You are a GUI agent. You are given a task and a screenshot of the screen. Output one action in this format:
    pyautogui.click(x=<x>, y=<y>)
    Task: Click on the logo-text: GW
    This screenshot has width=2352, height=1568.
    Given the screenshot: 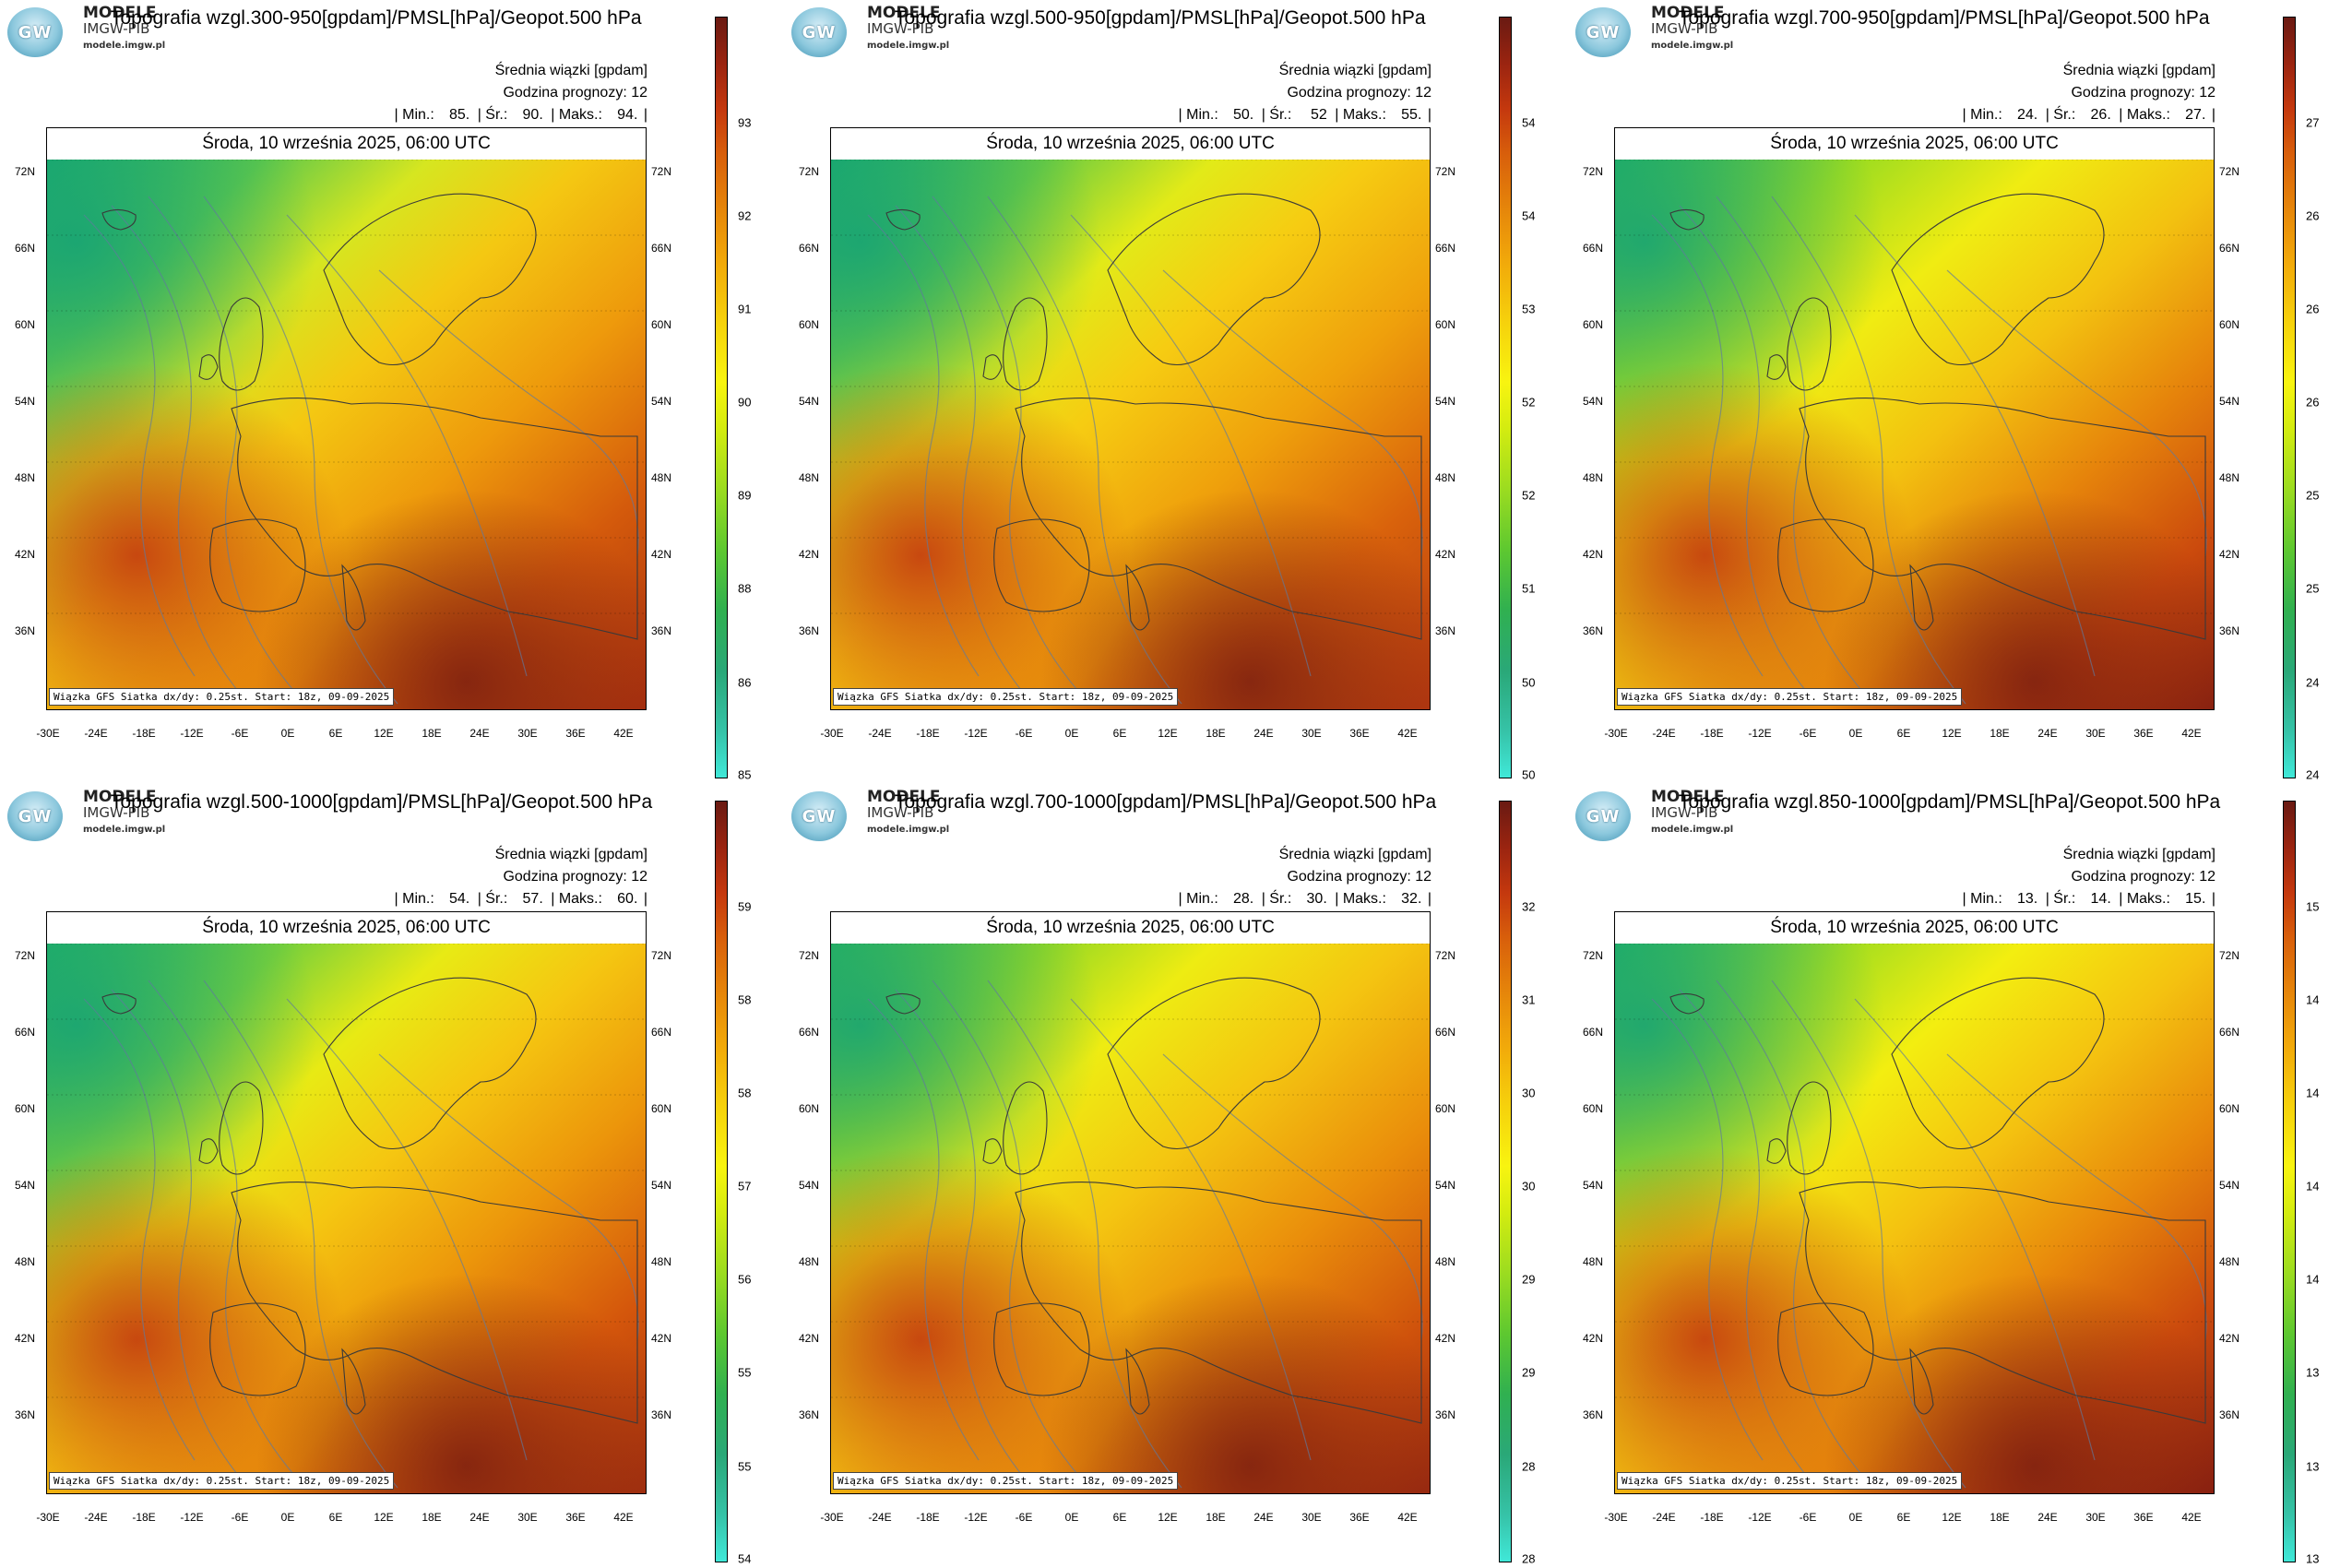 What is the action you would take?
    pyautogui.click(x=1603, y=816)
    